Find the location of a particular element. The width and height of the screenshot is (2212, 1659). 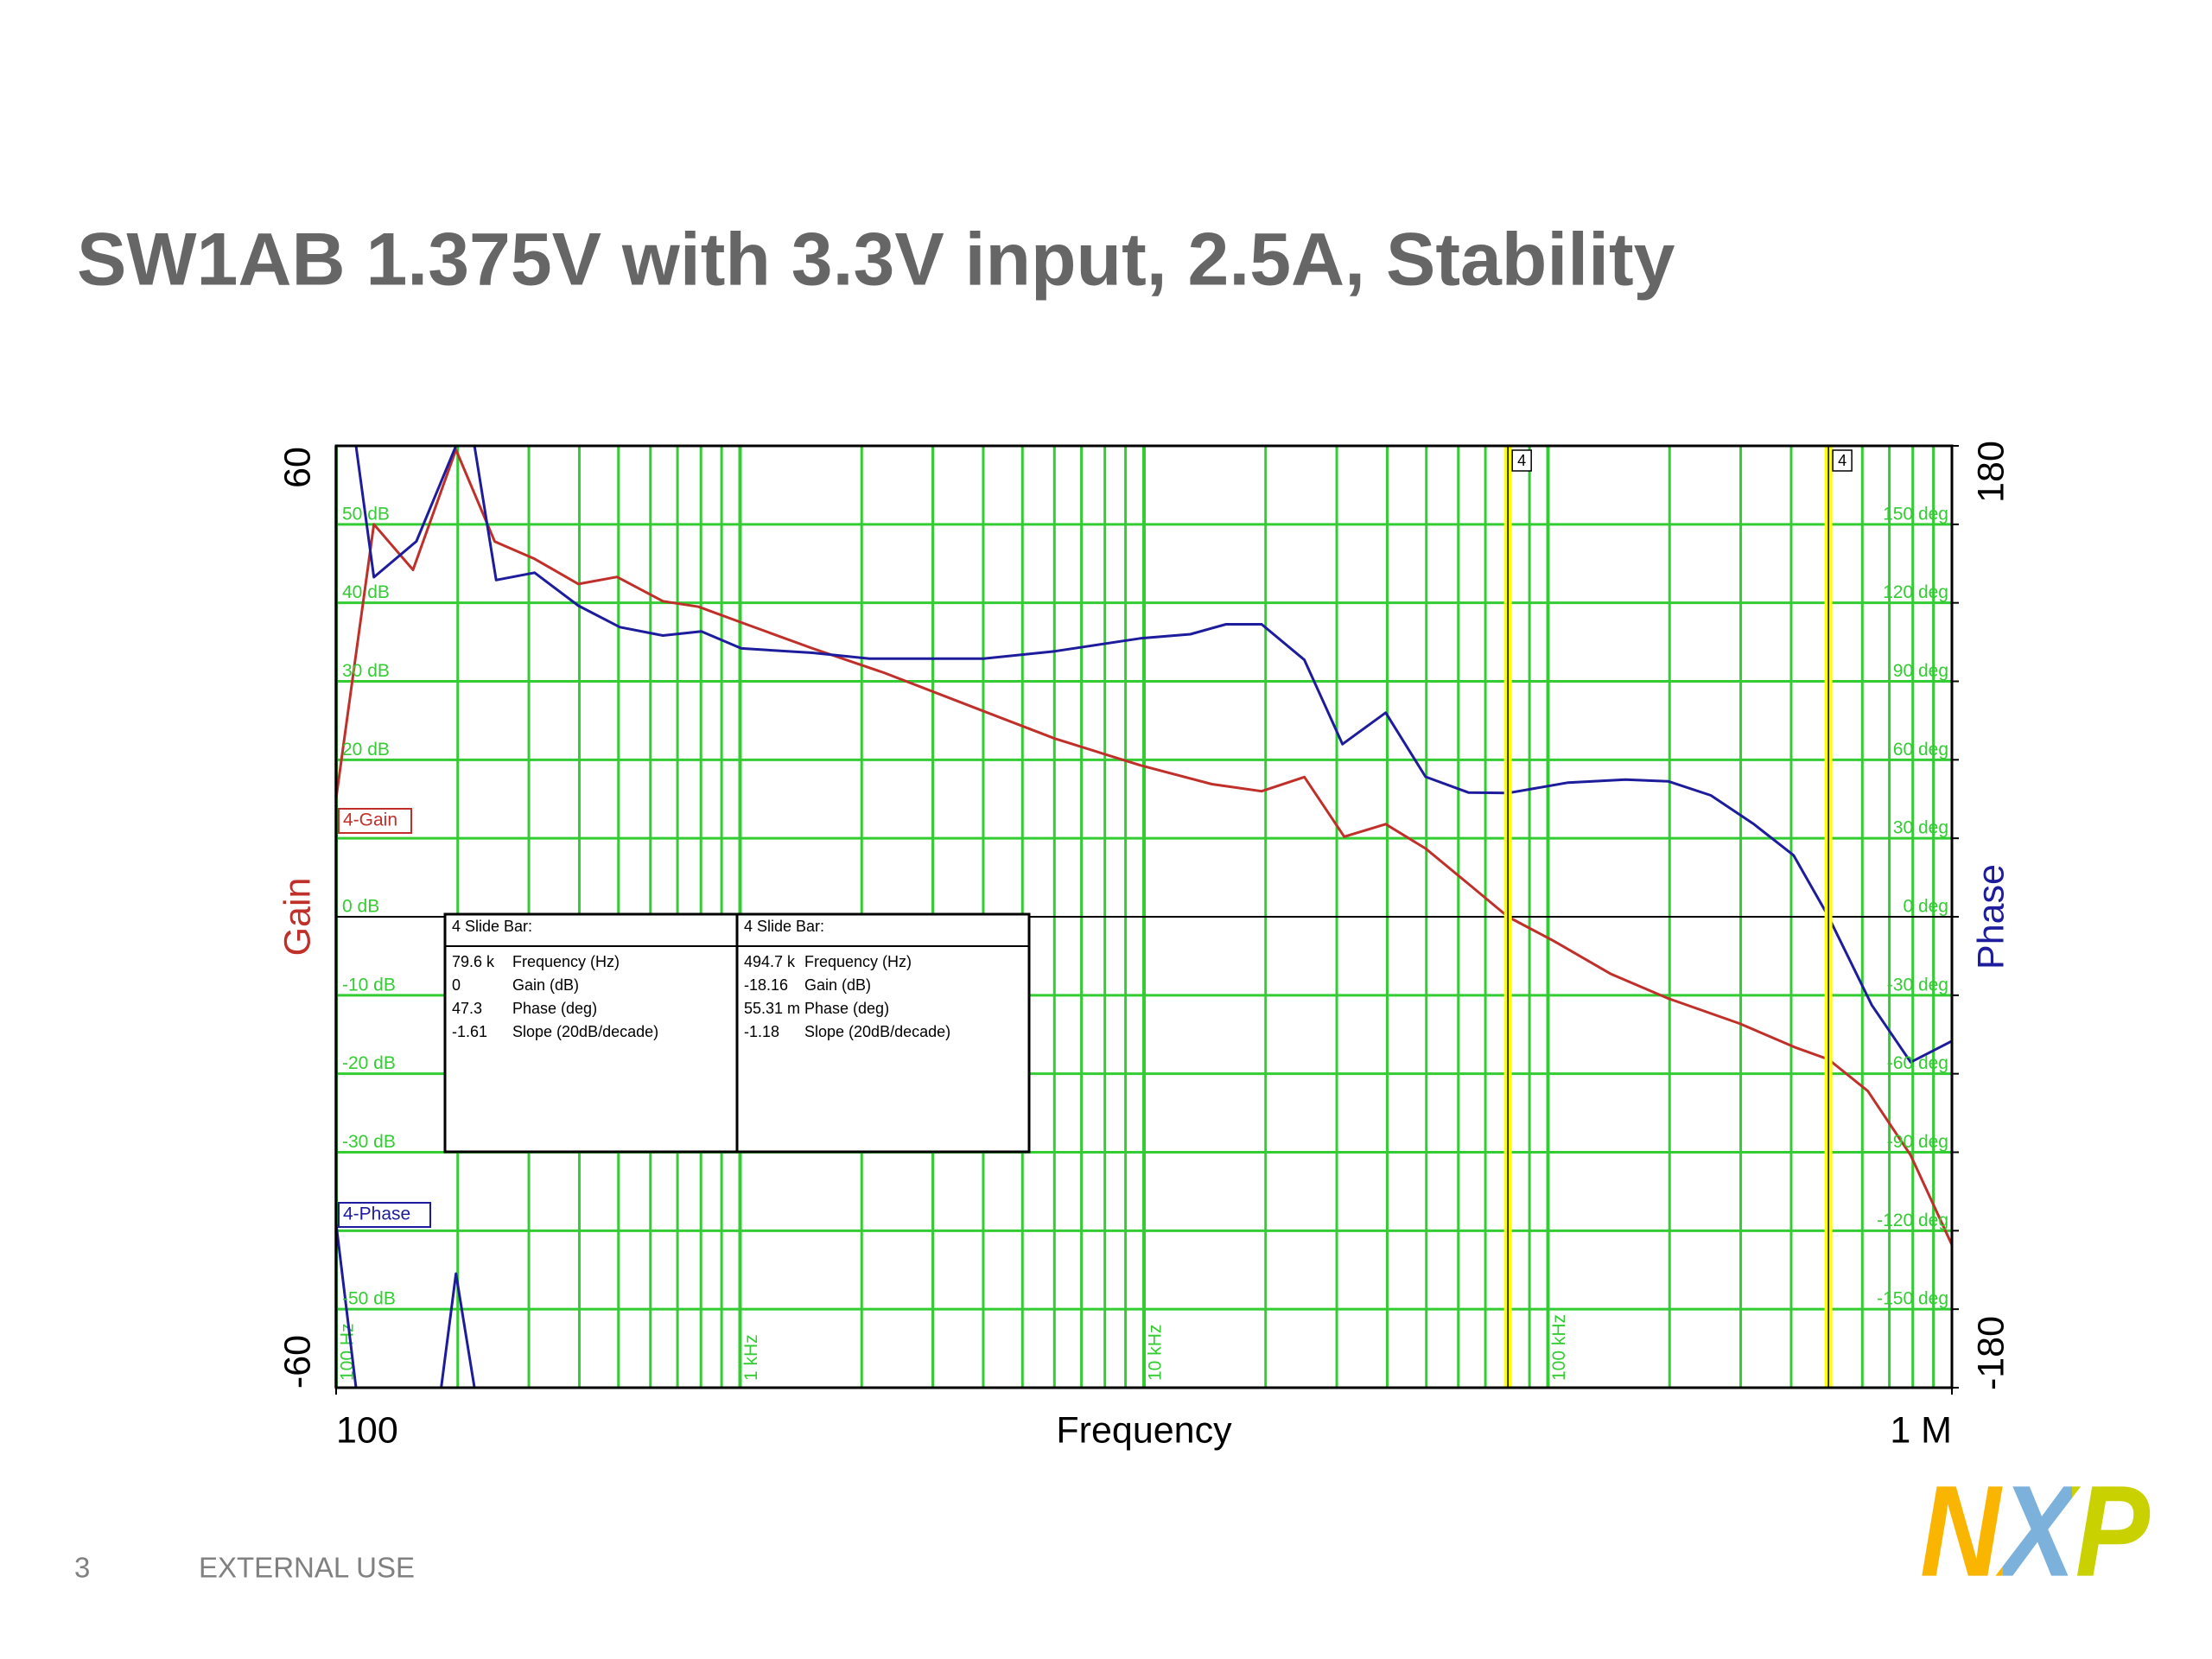

y2-grid-label: 0 deg is located at coordinates (1925, 907).